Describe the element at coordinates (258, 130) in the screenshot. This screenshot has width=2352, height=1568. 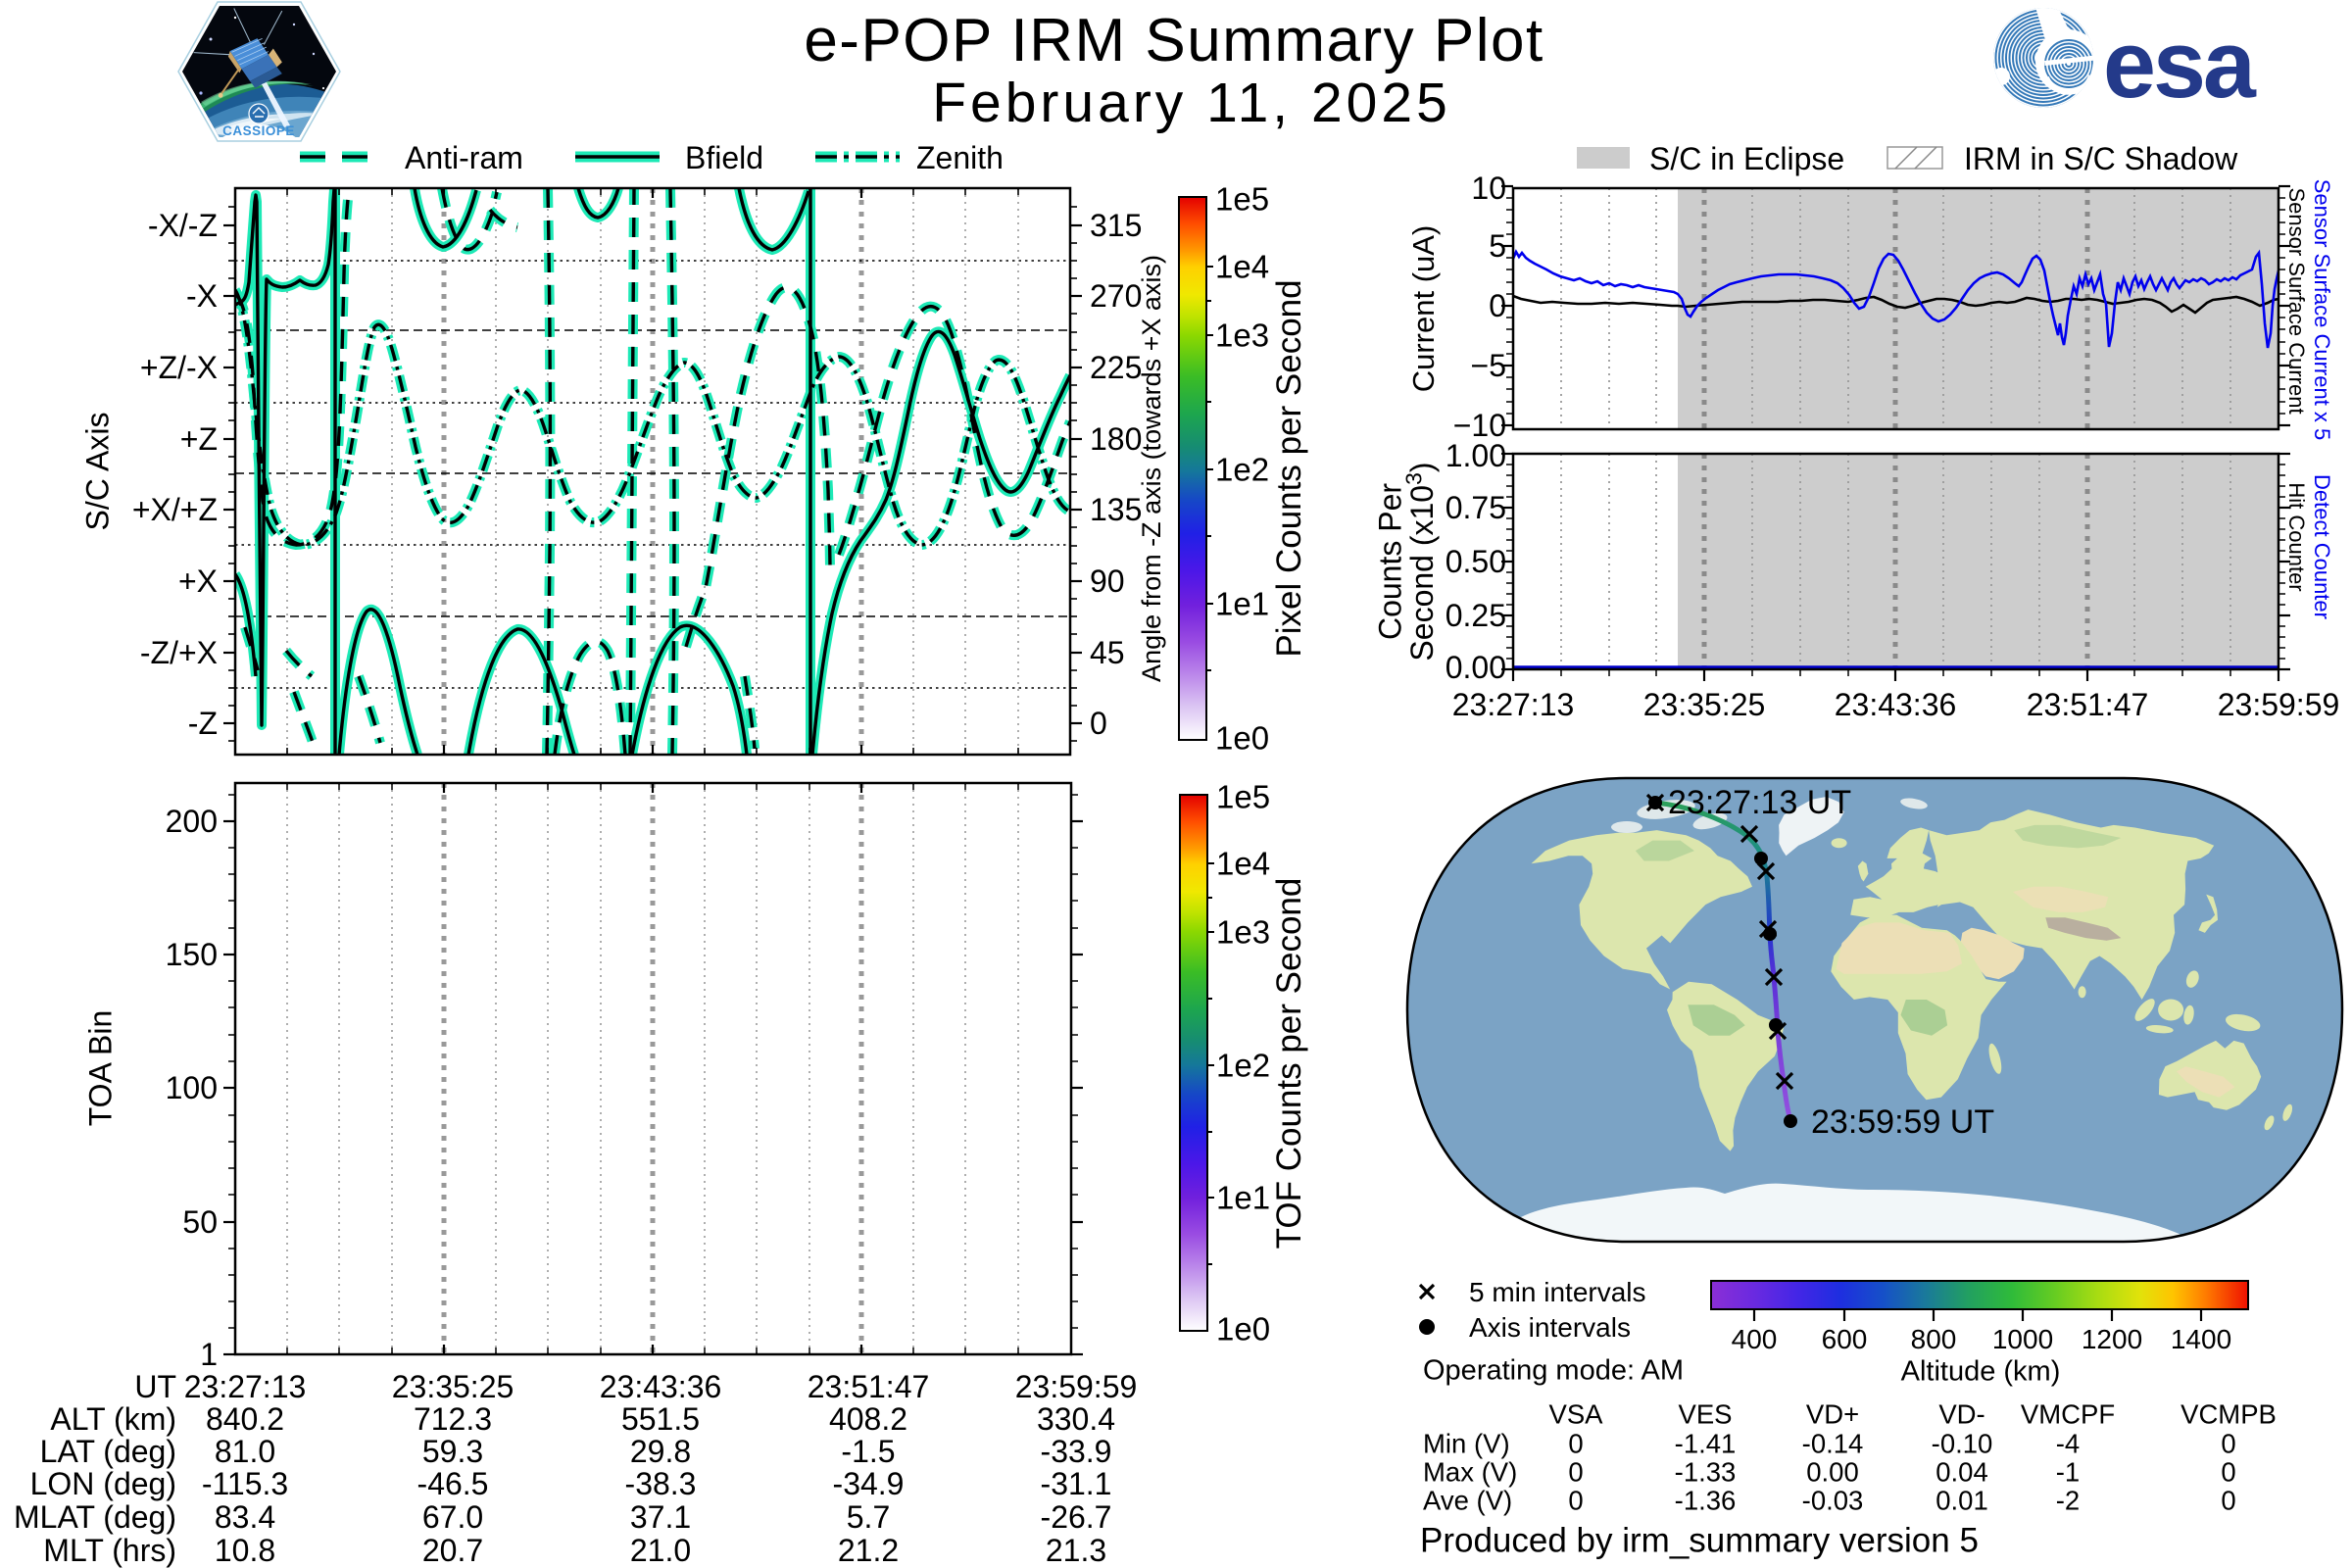
I see `svg-text: CASSIOPE` at that location.